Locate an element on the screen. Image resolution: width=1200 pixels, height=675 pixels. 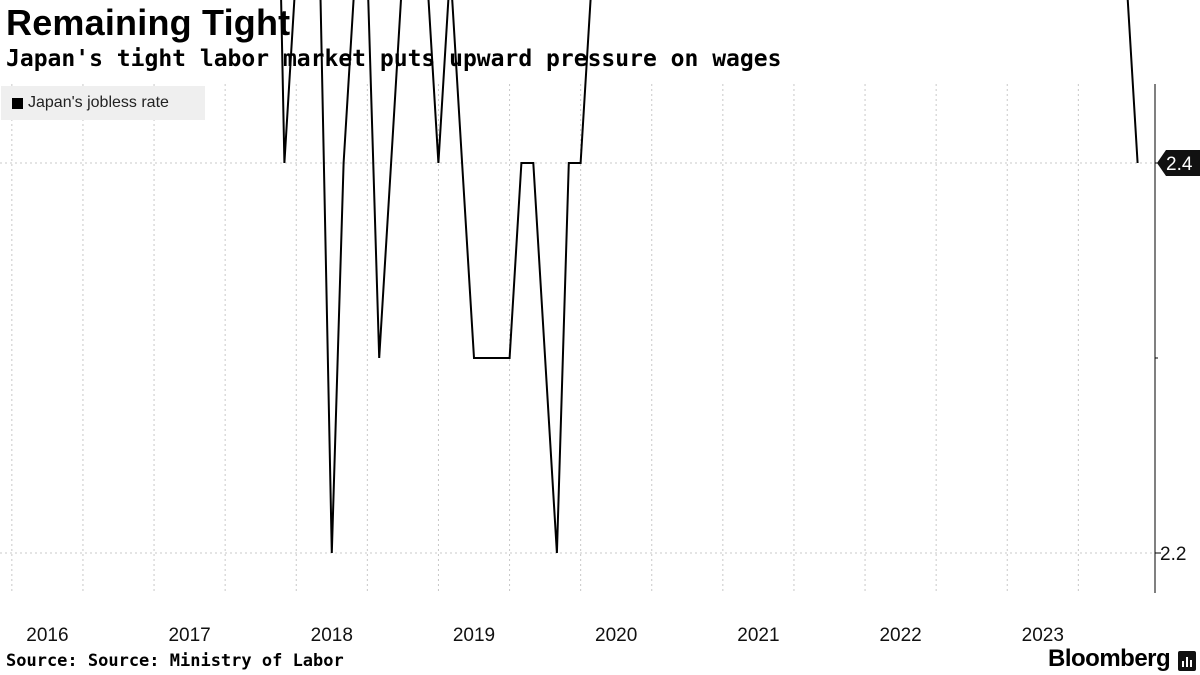
x-tick-label: 2022 is located at coordinates (900, 635).